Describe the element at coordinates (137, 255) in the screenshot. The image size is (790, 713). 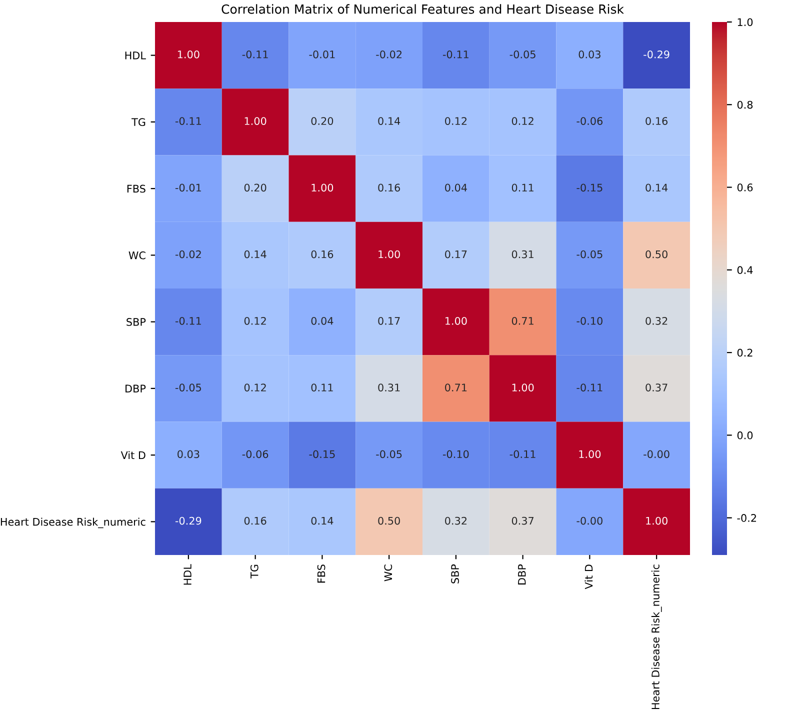
I see `y-tick-label: WC` at that location.